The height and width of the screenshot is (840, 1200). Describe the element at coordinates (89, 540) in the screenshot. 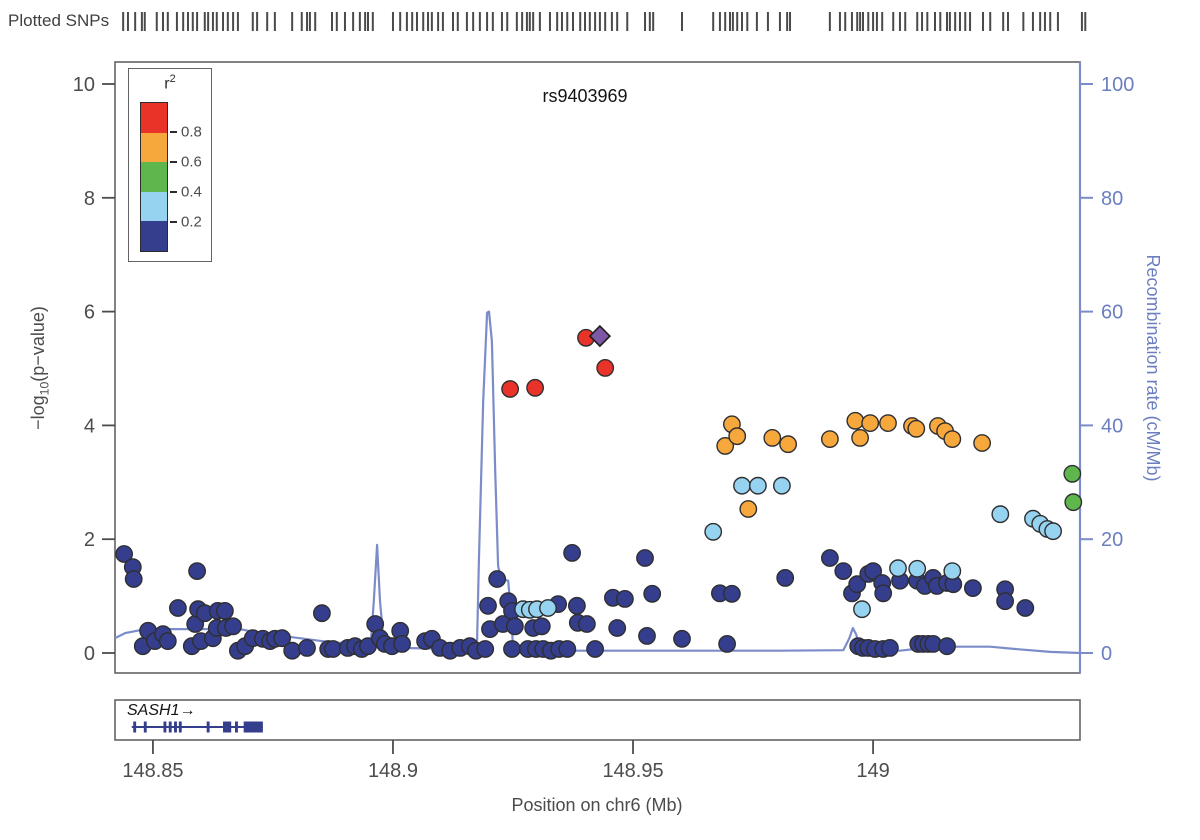

I see `svg-text: 2` at that location.